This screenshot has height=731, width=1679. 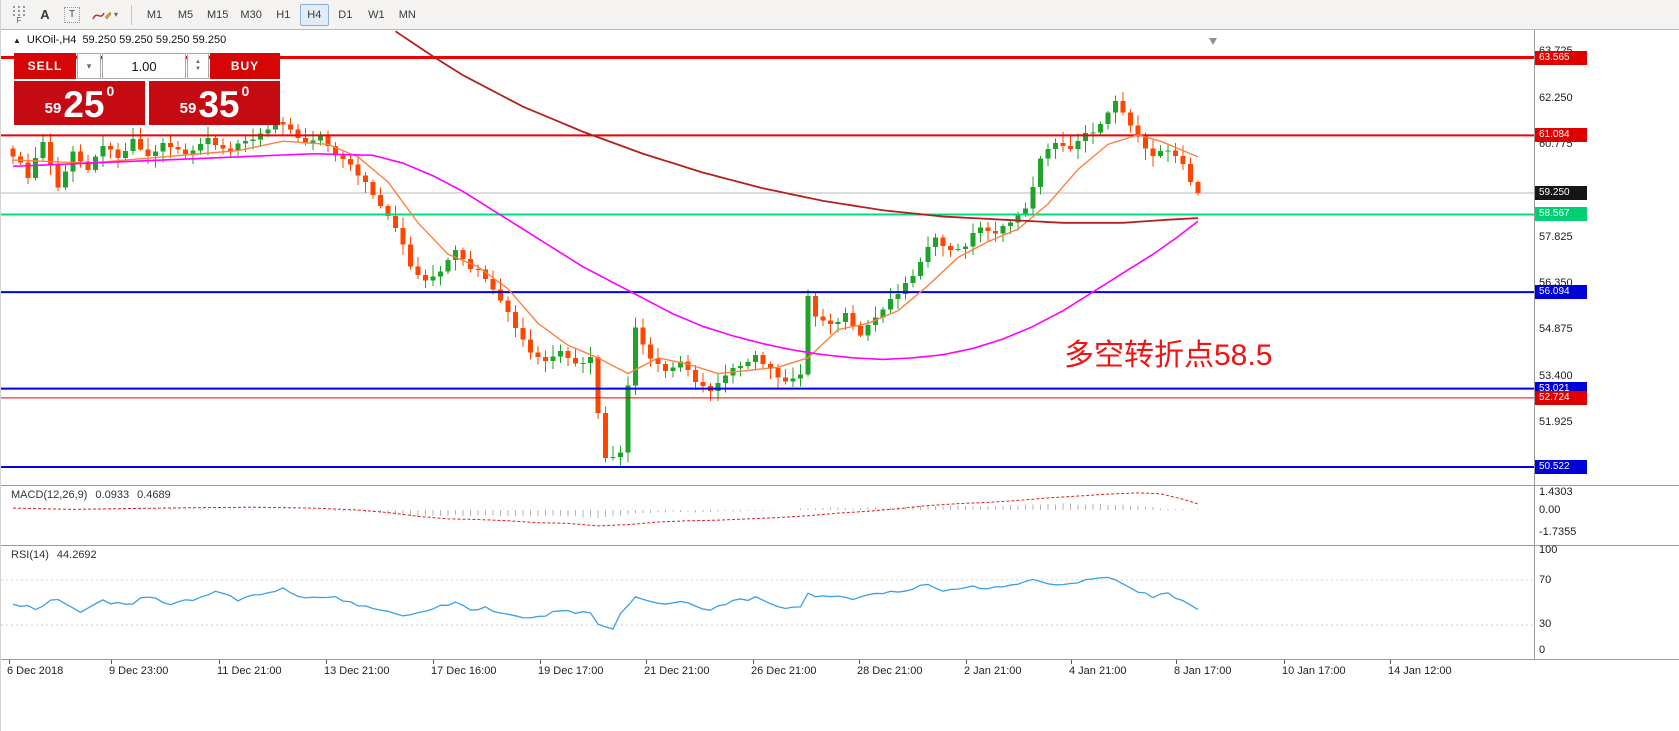 I want to click on time-axis-label: 4 Jan 21:00, so click(x=1098, y=671).